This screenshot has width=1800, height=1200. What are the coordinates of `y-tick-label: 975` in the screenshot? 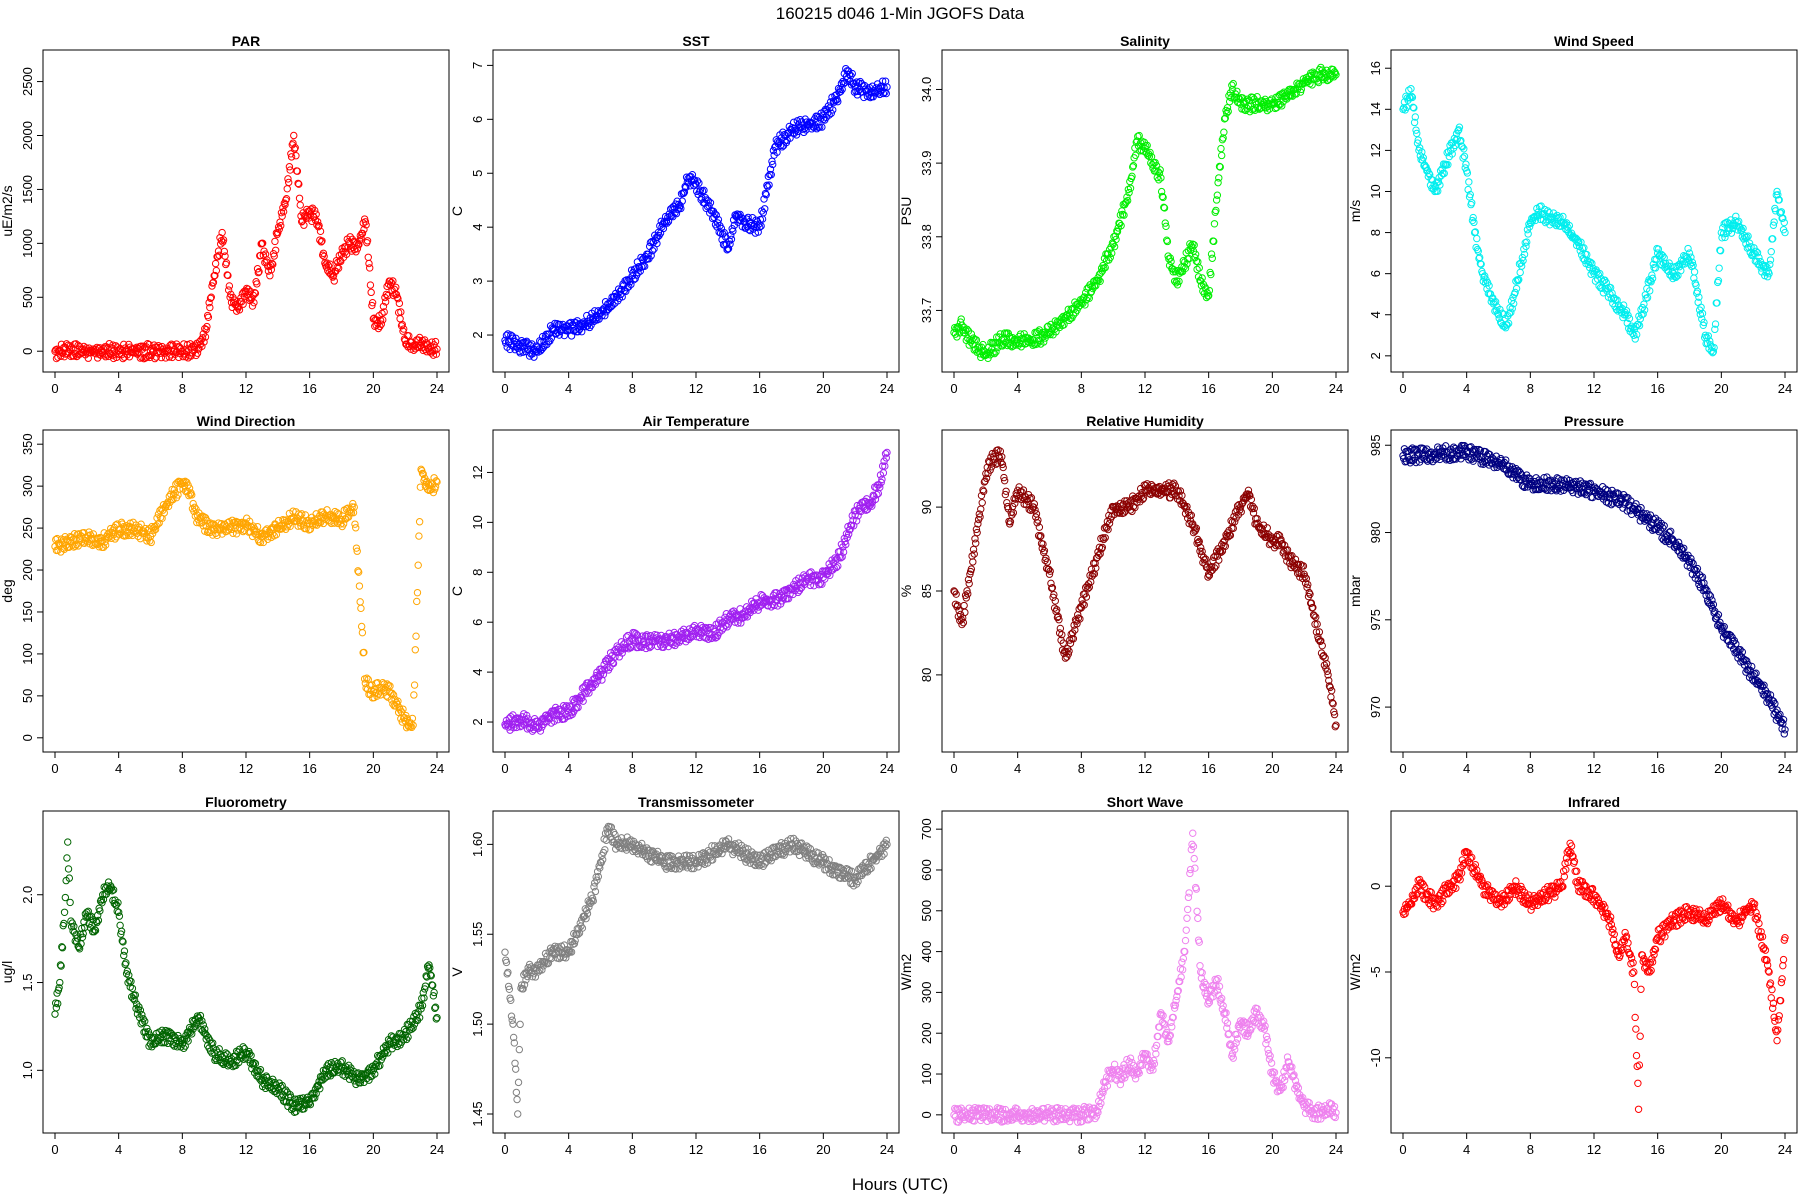 It's located at (1375, 620).